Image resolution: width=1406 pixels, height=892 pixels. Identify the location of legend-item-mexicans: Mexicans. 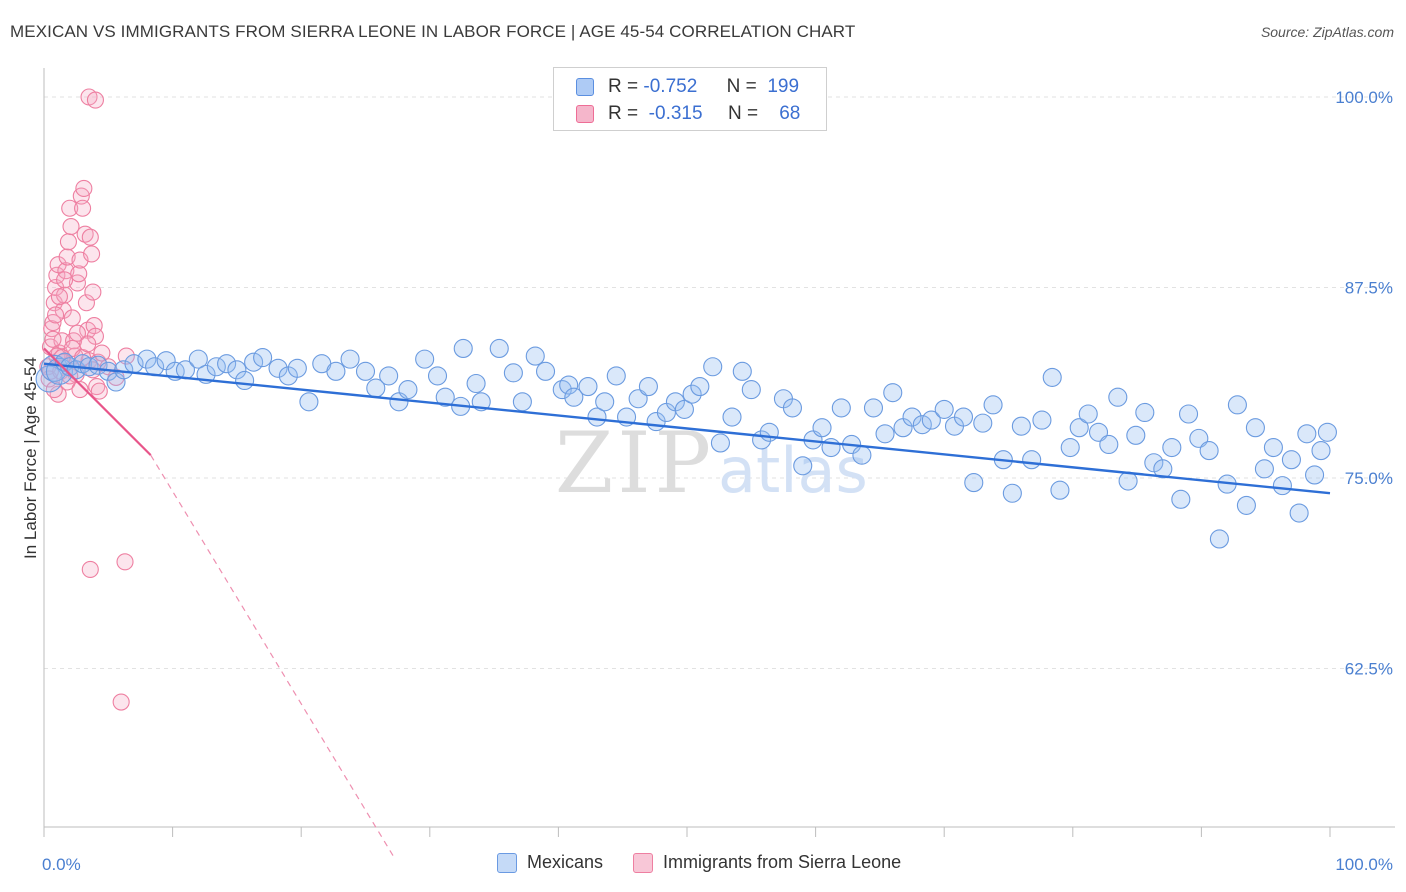
(550, 862).